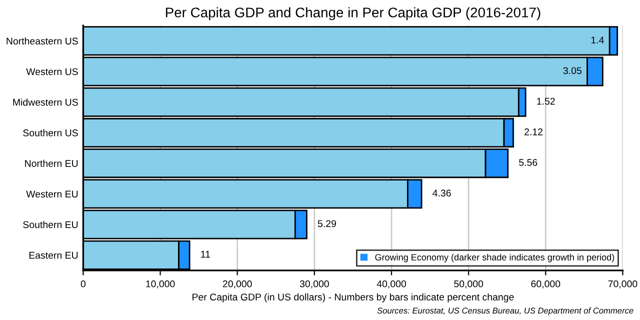  I want to click on annotation: 1.52, so click(546, 101).